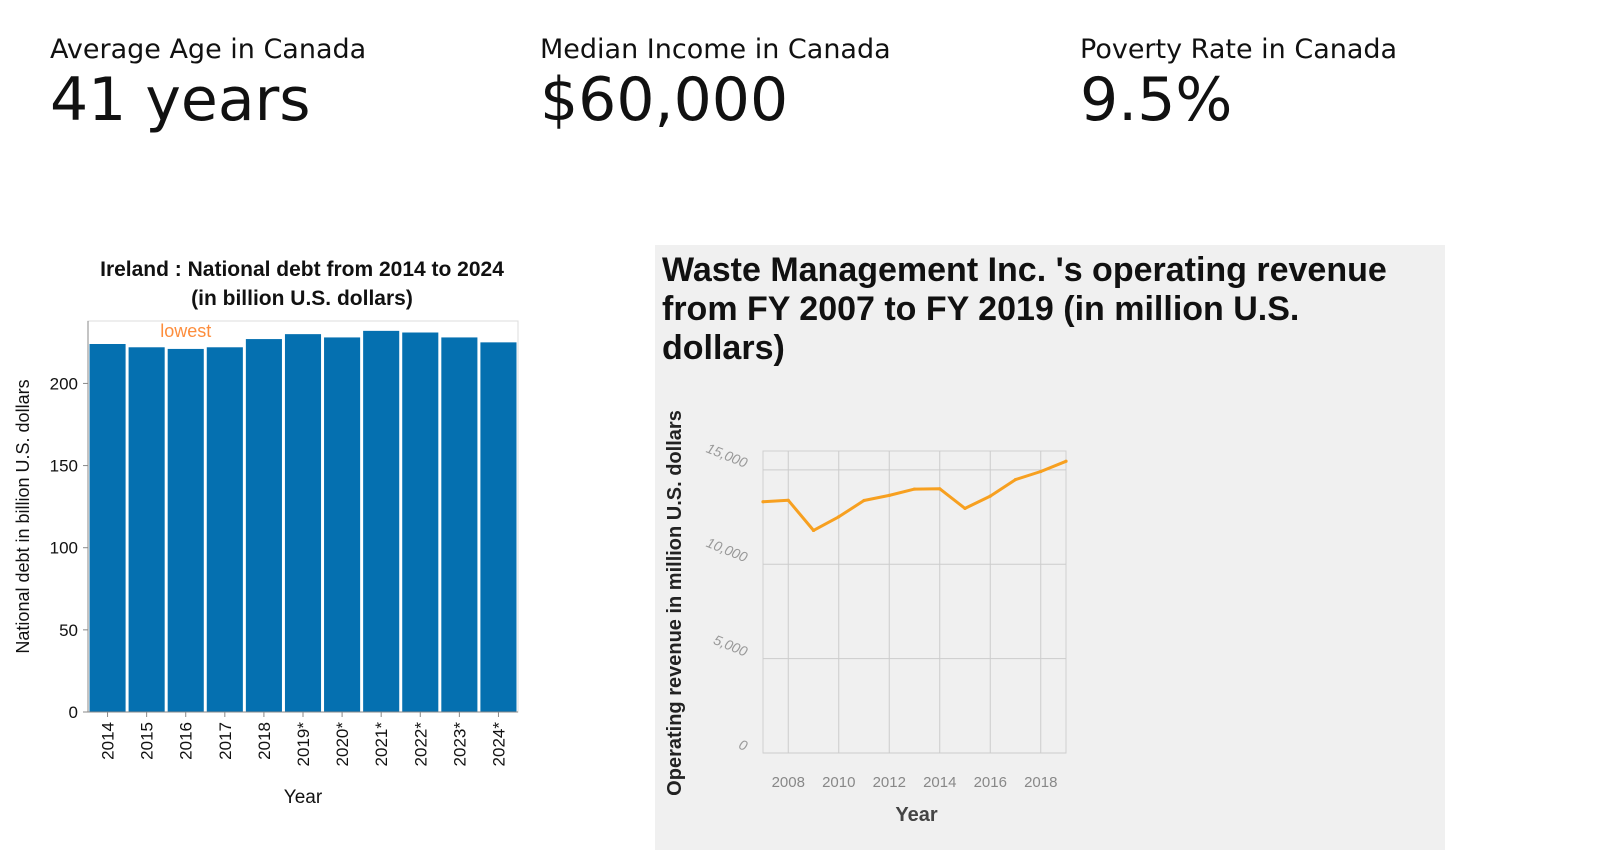 The width and height of the screenshot is (1600, 850). What do you see at coordinates (715, 49) in the screenshot?
I see `kpi-label: Median Income in Canada` at bounding box center [715, 49].